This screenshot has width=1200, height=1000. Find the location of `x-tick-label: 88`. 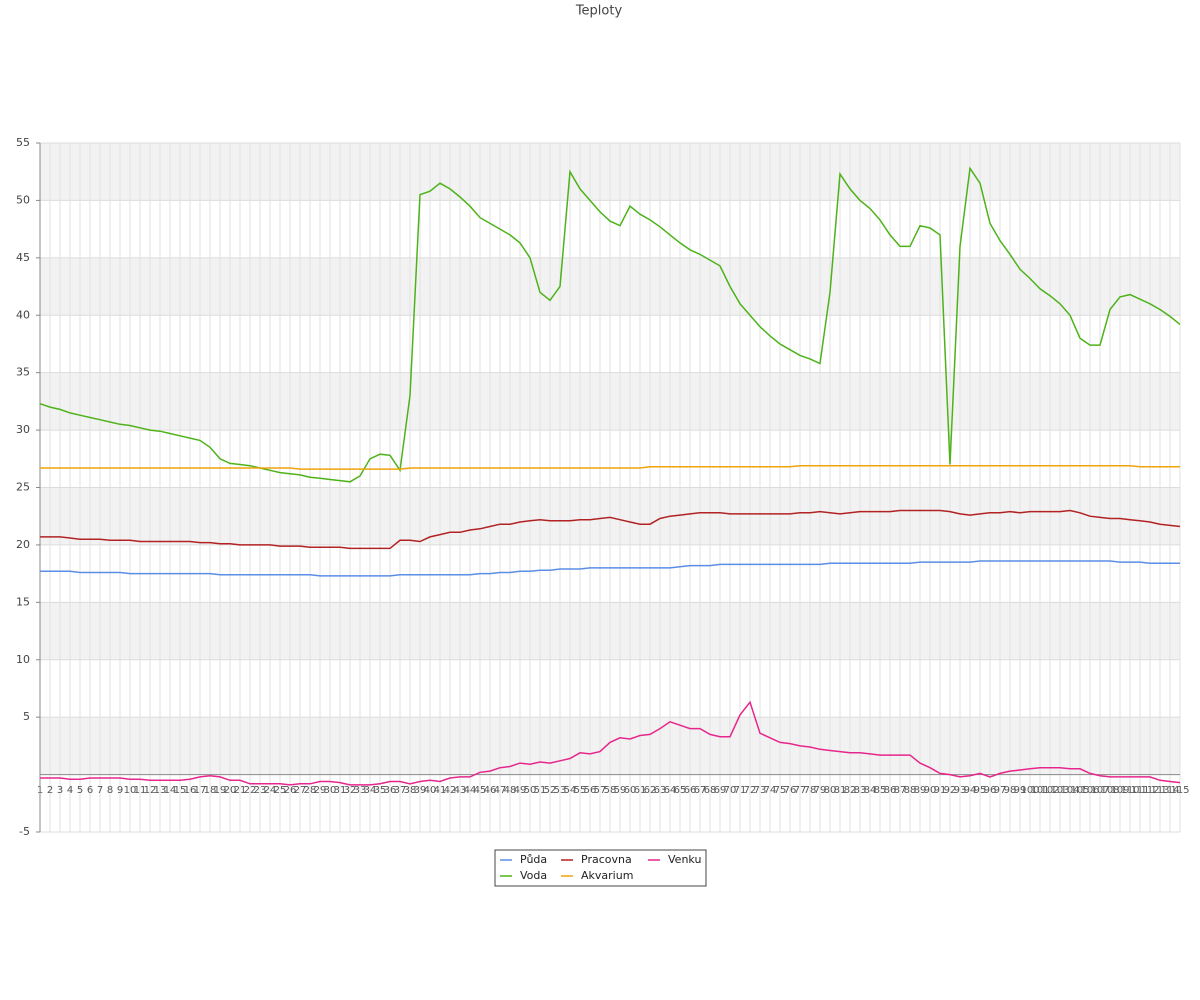

x-tick-label: 88 is located at coordinates (910, 790).